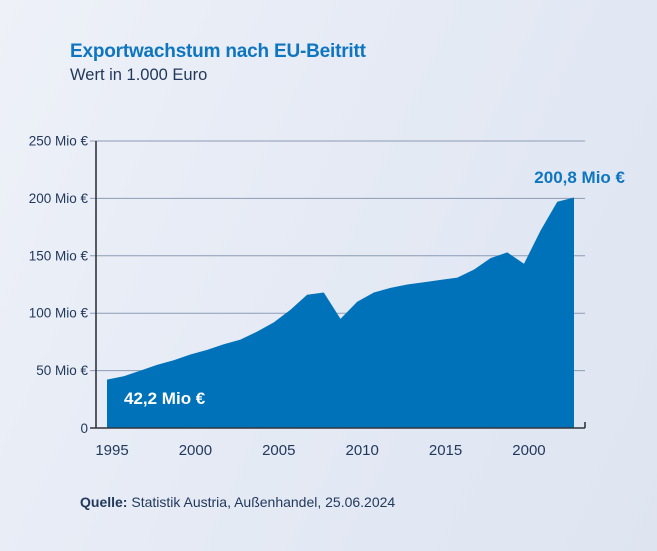  Describe the element at coordinates (165, 398) in the screenshot. I see `start-value-annotation: 42,2 Mio €` at that location.